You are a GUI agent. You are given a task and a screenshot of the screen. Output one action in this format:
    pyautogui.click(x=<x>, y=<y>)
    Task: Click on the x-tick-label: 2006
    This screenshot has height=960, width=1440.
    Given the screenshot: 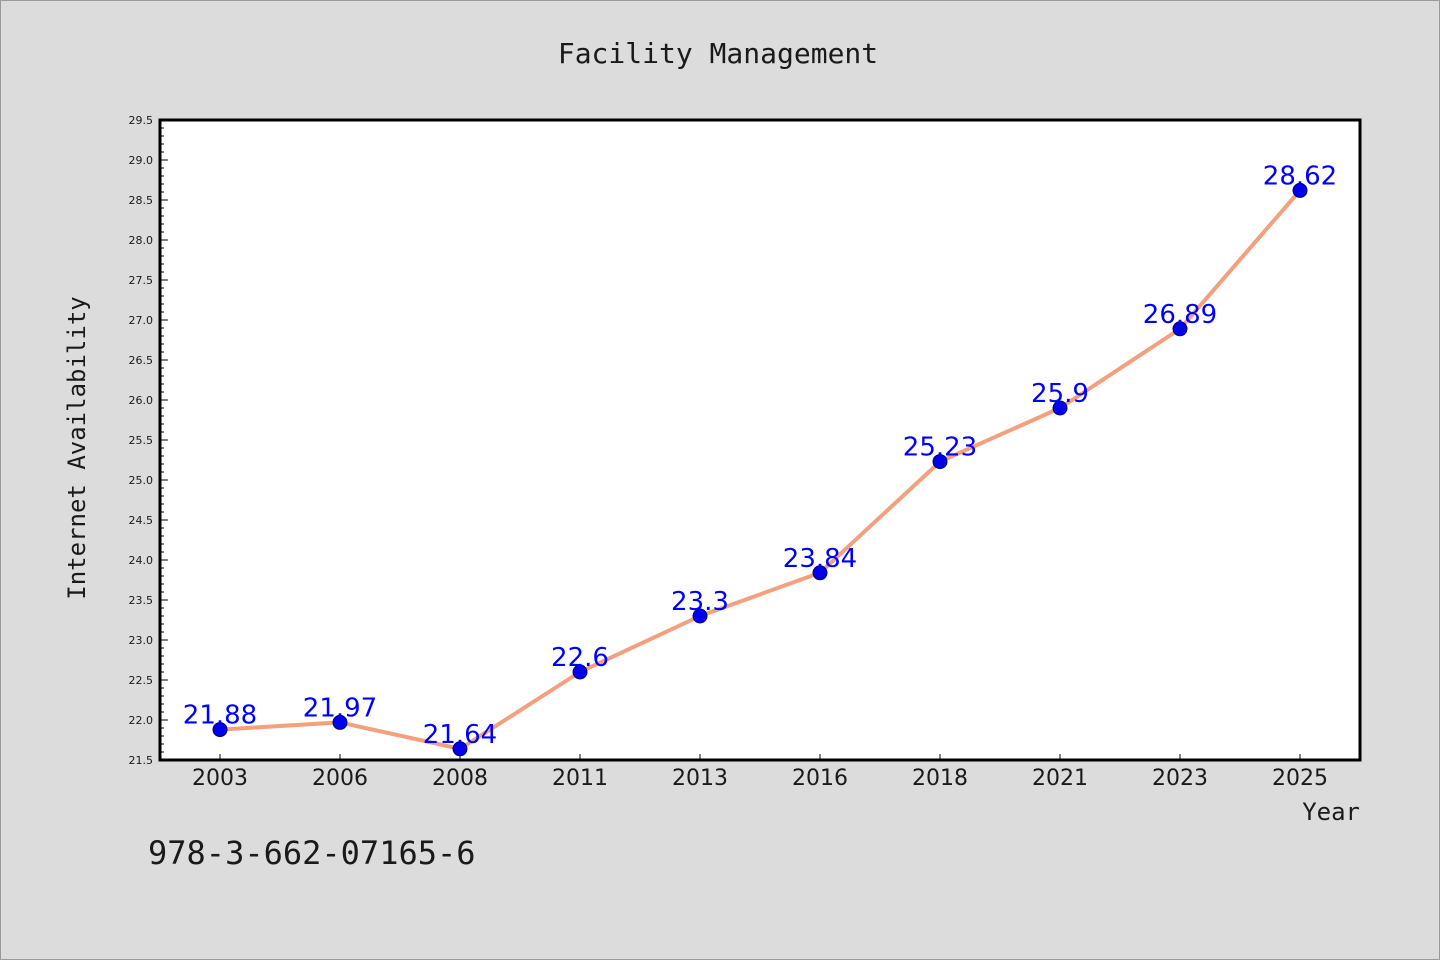 What is the action you would take?
    pyautogui.click(x=340, y=778)
    